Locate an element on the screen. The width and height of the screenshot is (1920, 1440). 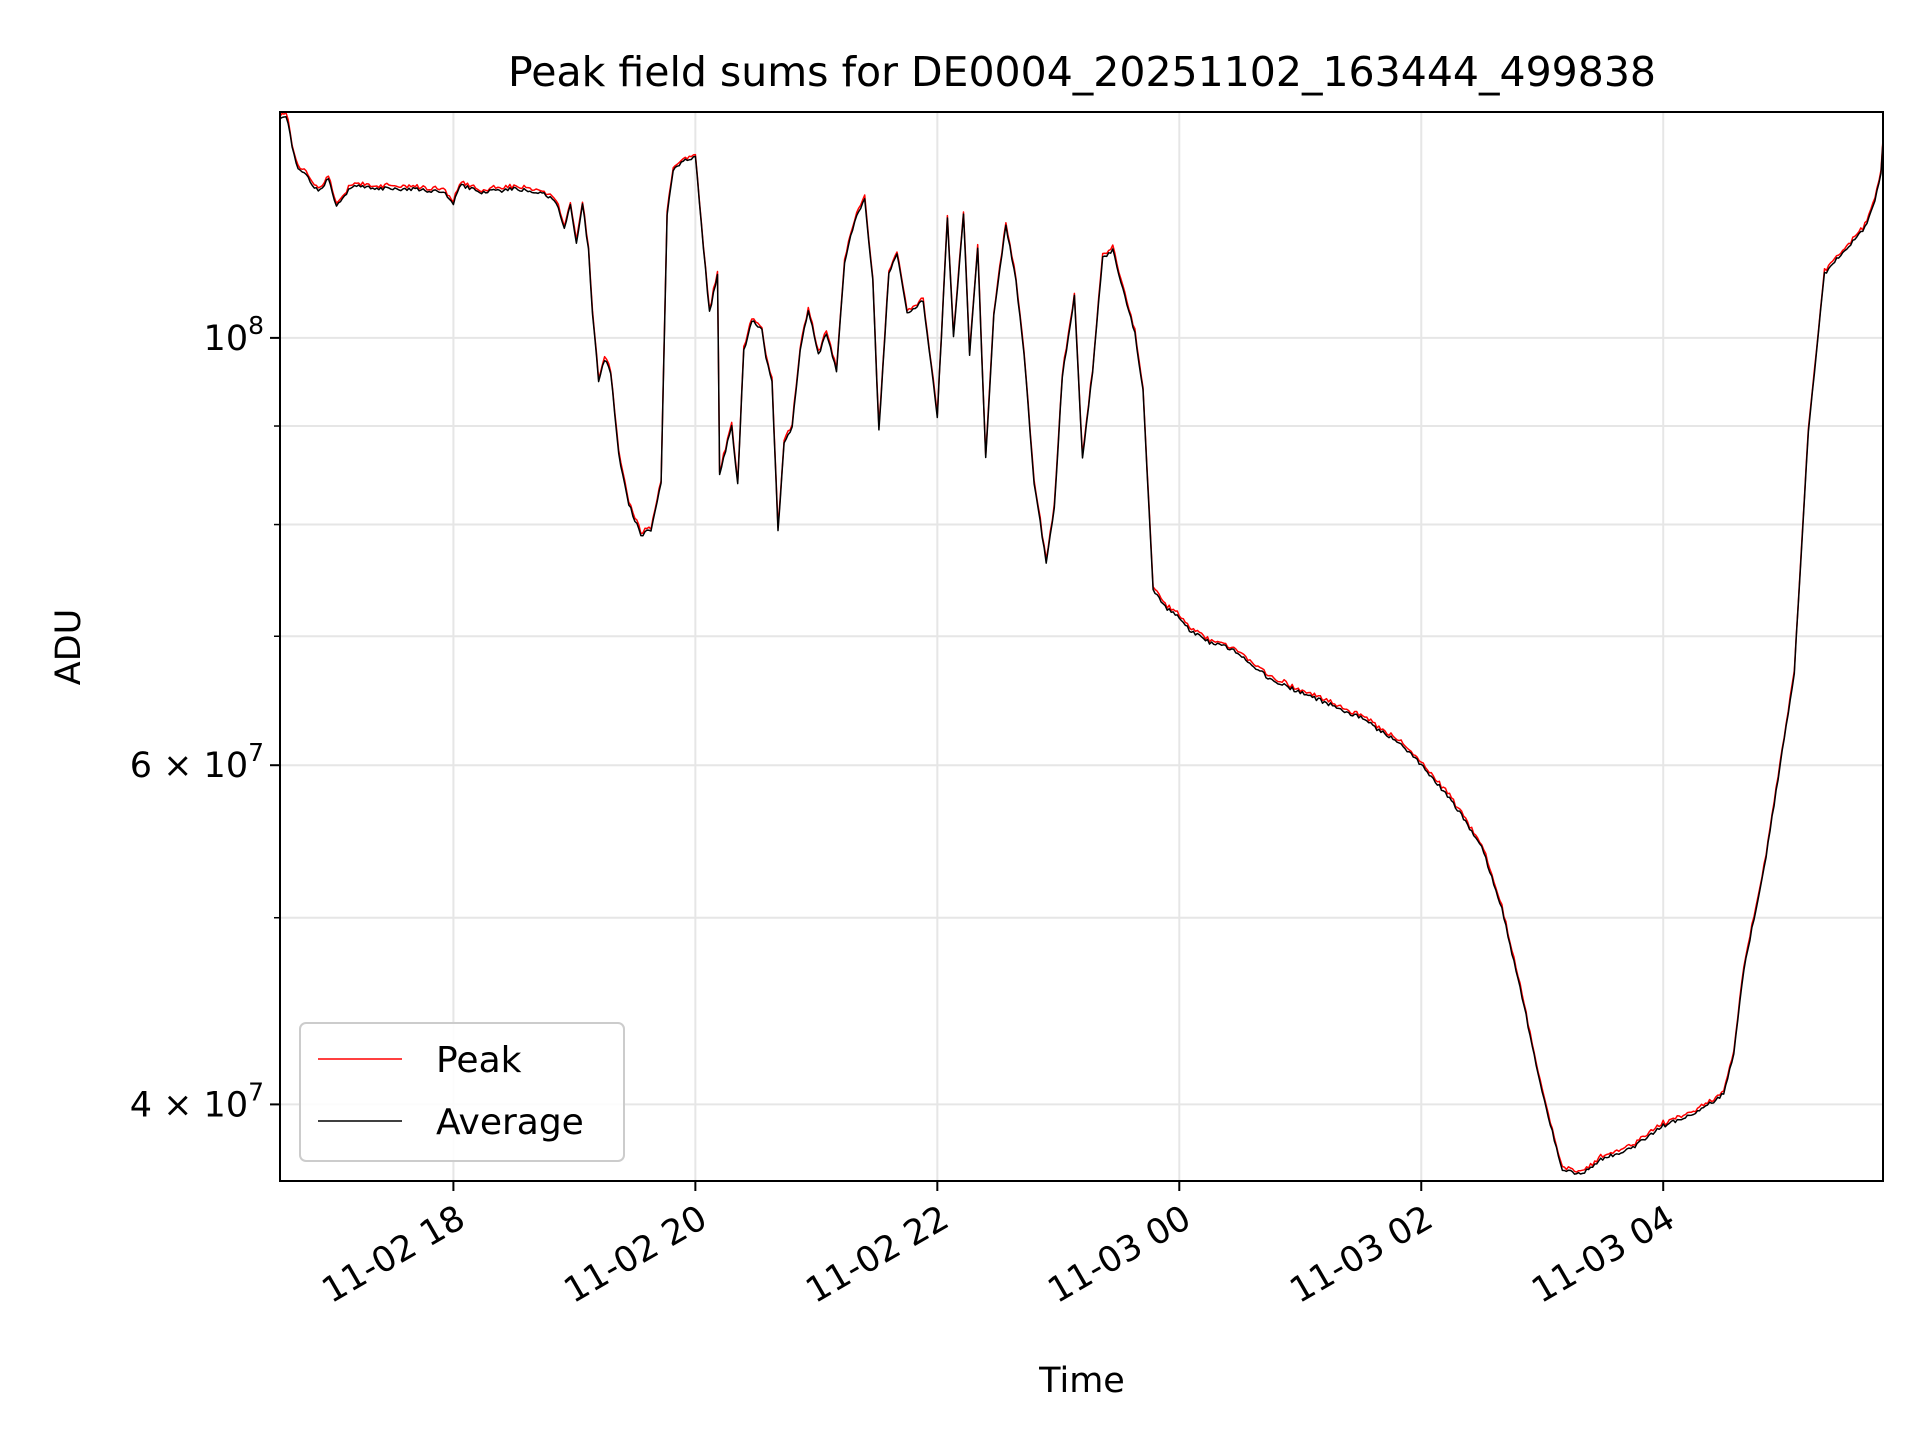
y-axis-label: ADU is located at coordinates (69, 647).